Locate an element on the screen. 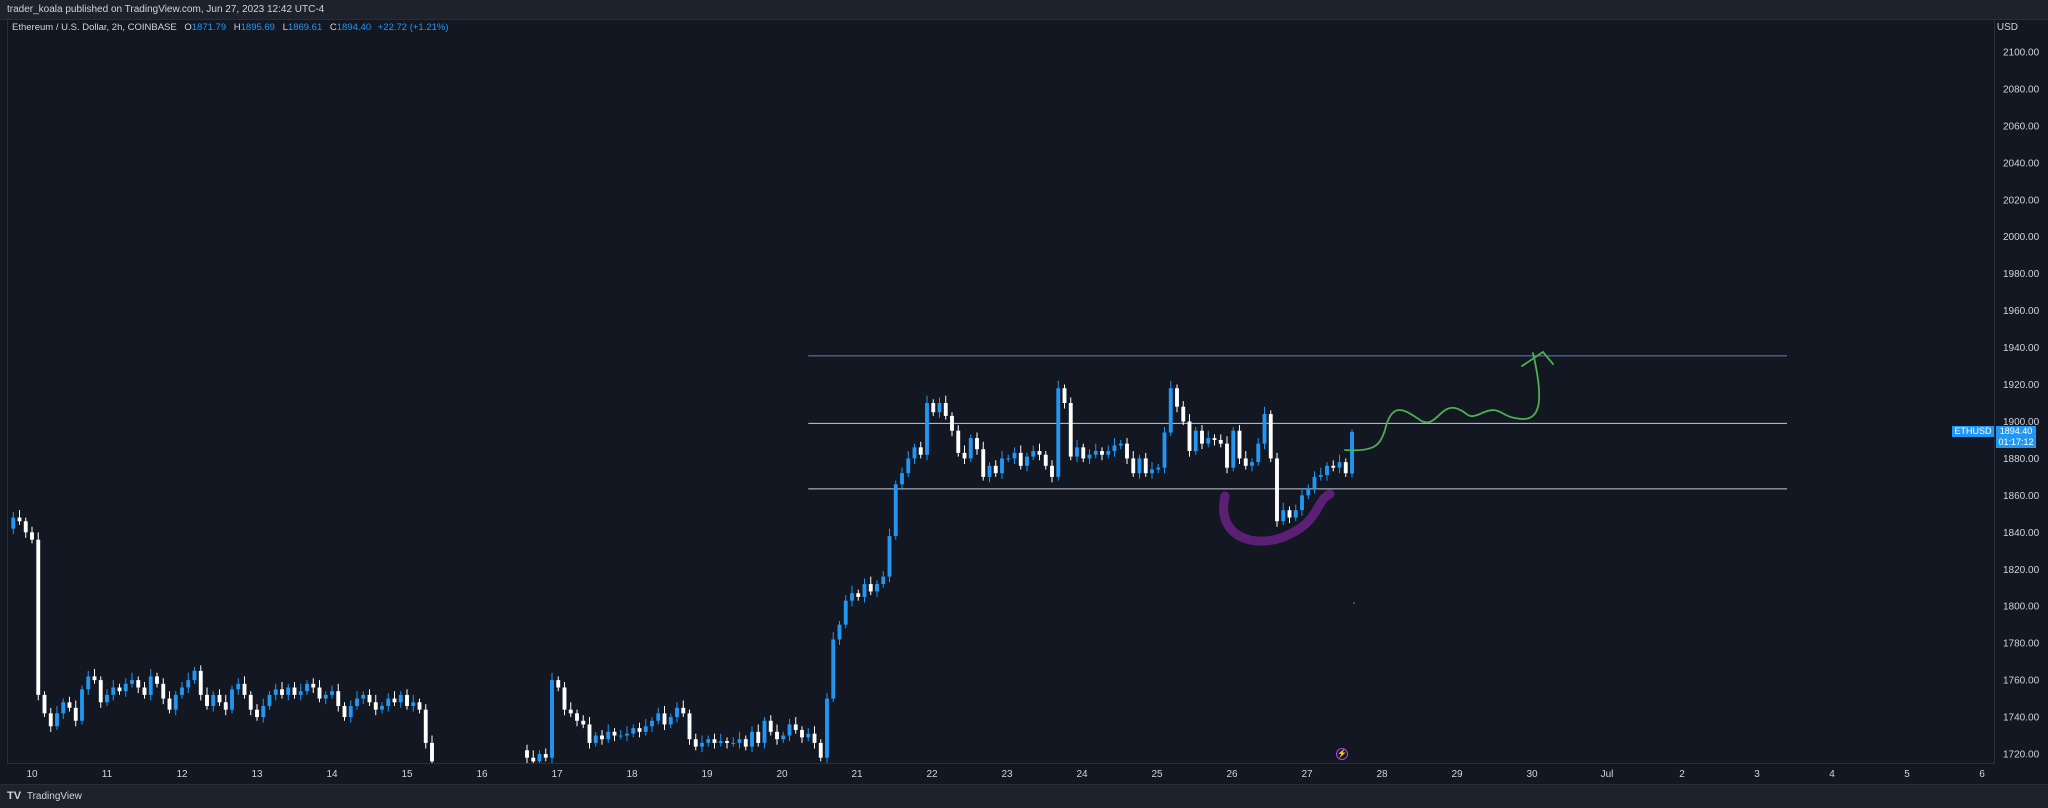 This screenshot has height=808, width=2048. y-tick-label: 2000.00 is located at coordinates (2021, 237).